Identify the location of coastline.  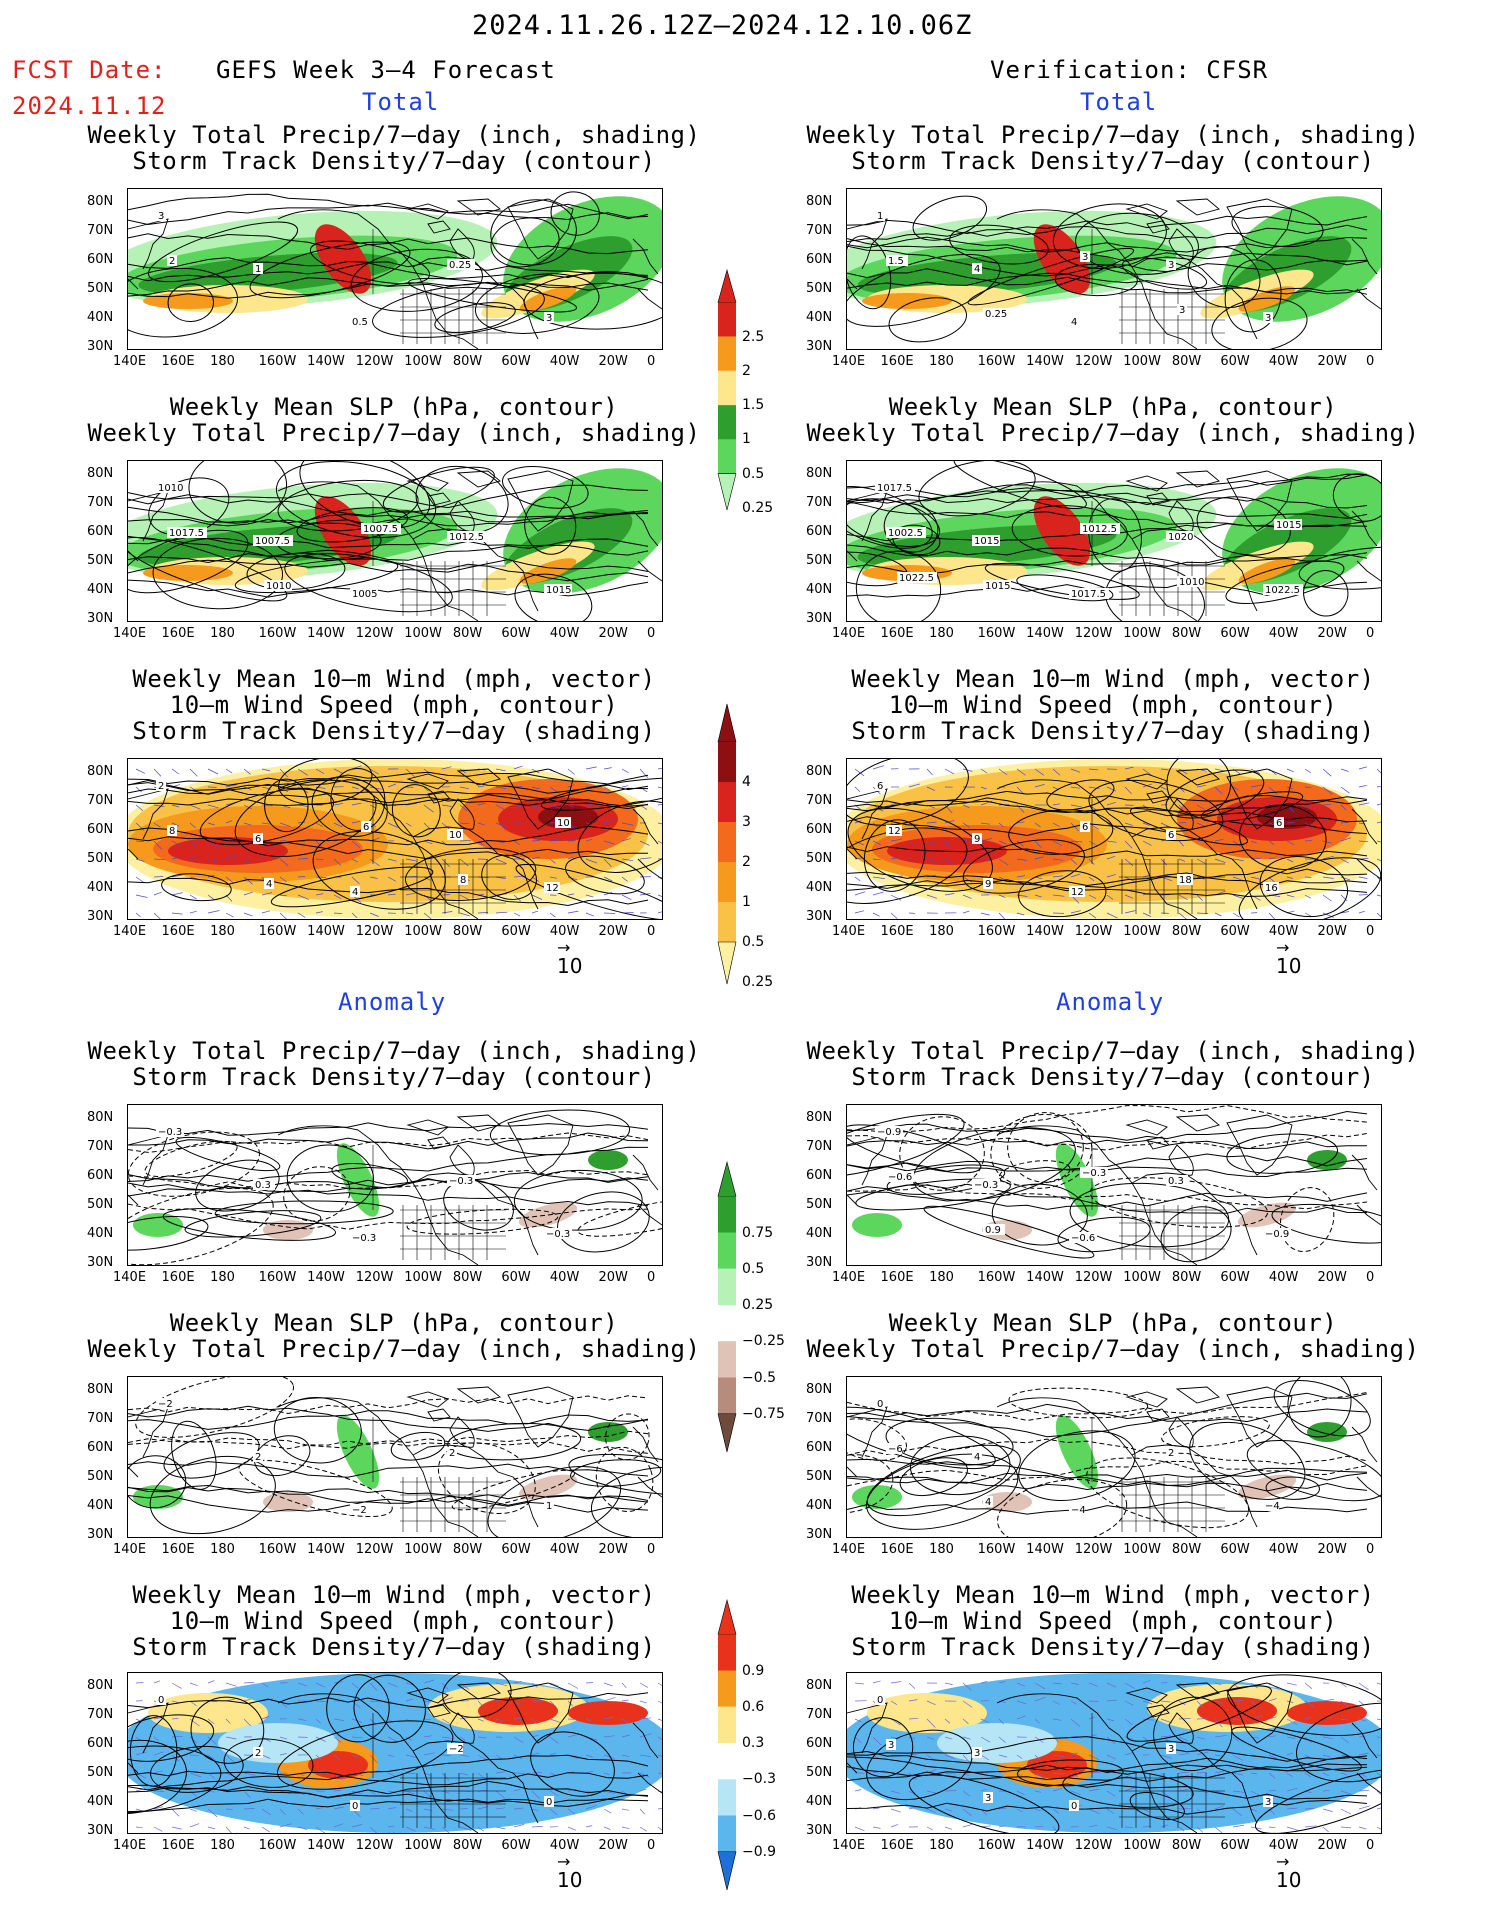
(1114, 273).